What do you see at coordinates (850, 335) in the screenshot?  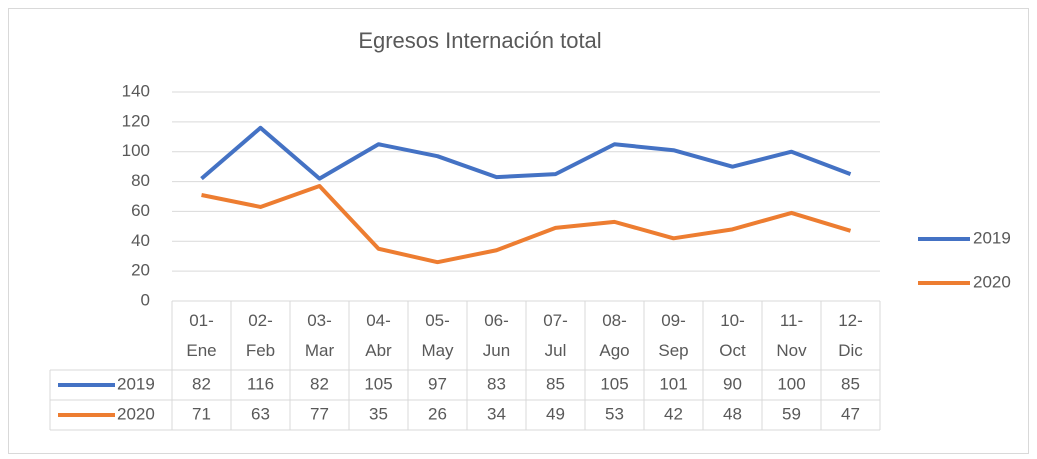 I see `x-tick-label: 12-Dic` at bounding box center [850, 335].